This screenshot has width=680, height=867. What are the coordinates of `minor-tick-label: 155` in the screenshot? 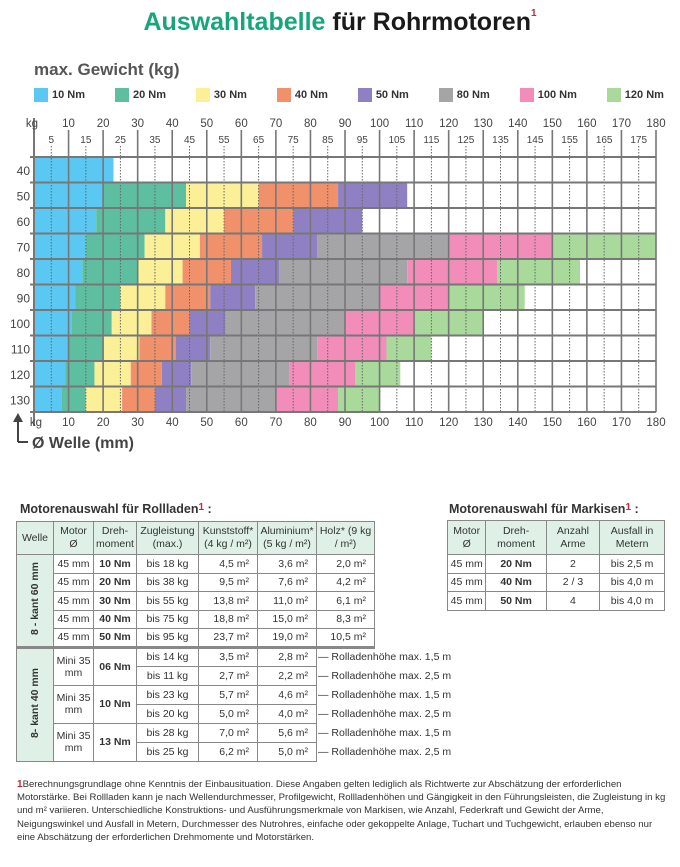 It's located at (569, 140).